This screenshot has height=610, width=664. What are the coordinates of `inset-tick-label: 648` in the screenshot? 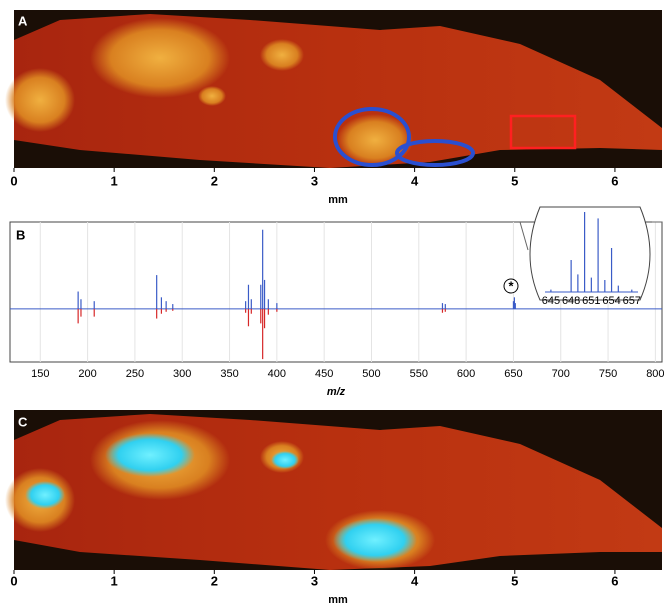 It's located at (571, 301).